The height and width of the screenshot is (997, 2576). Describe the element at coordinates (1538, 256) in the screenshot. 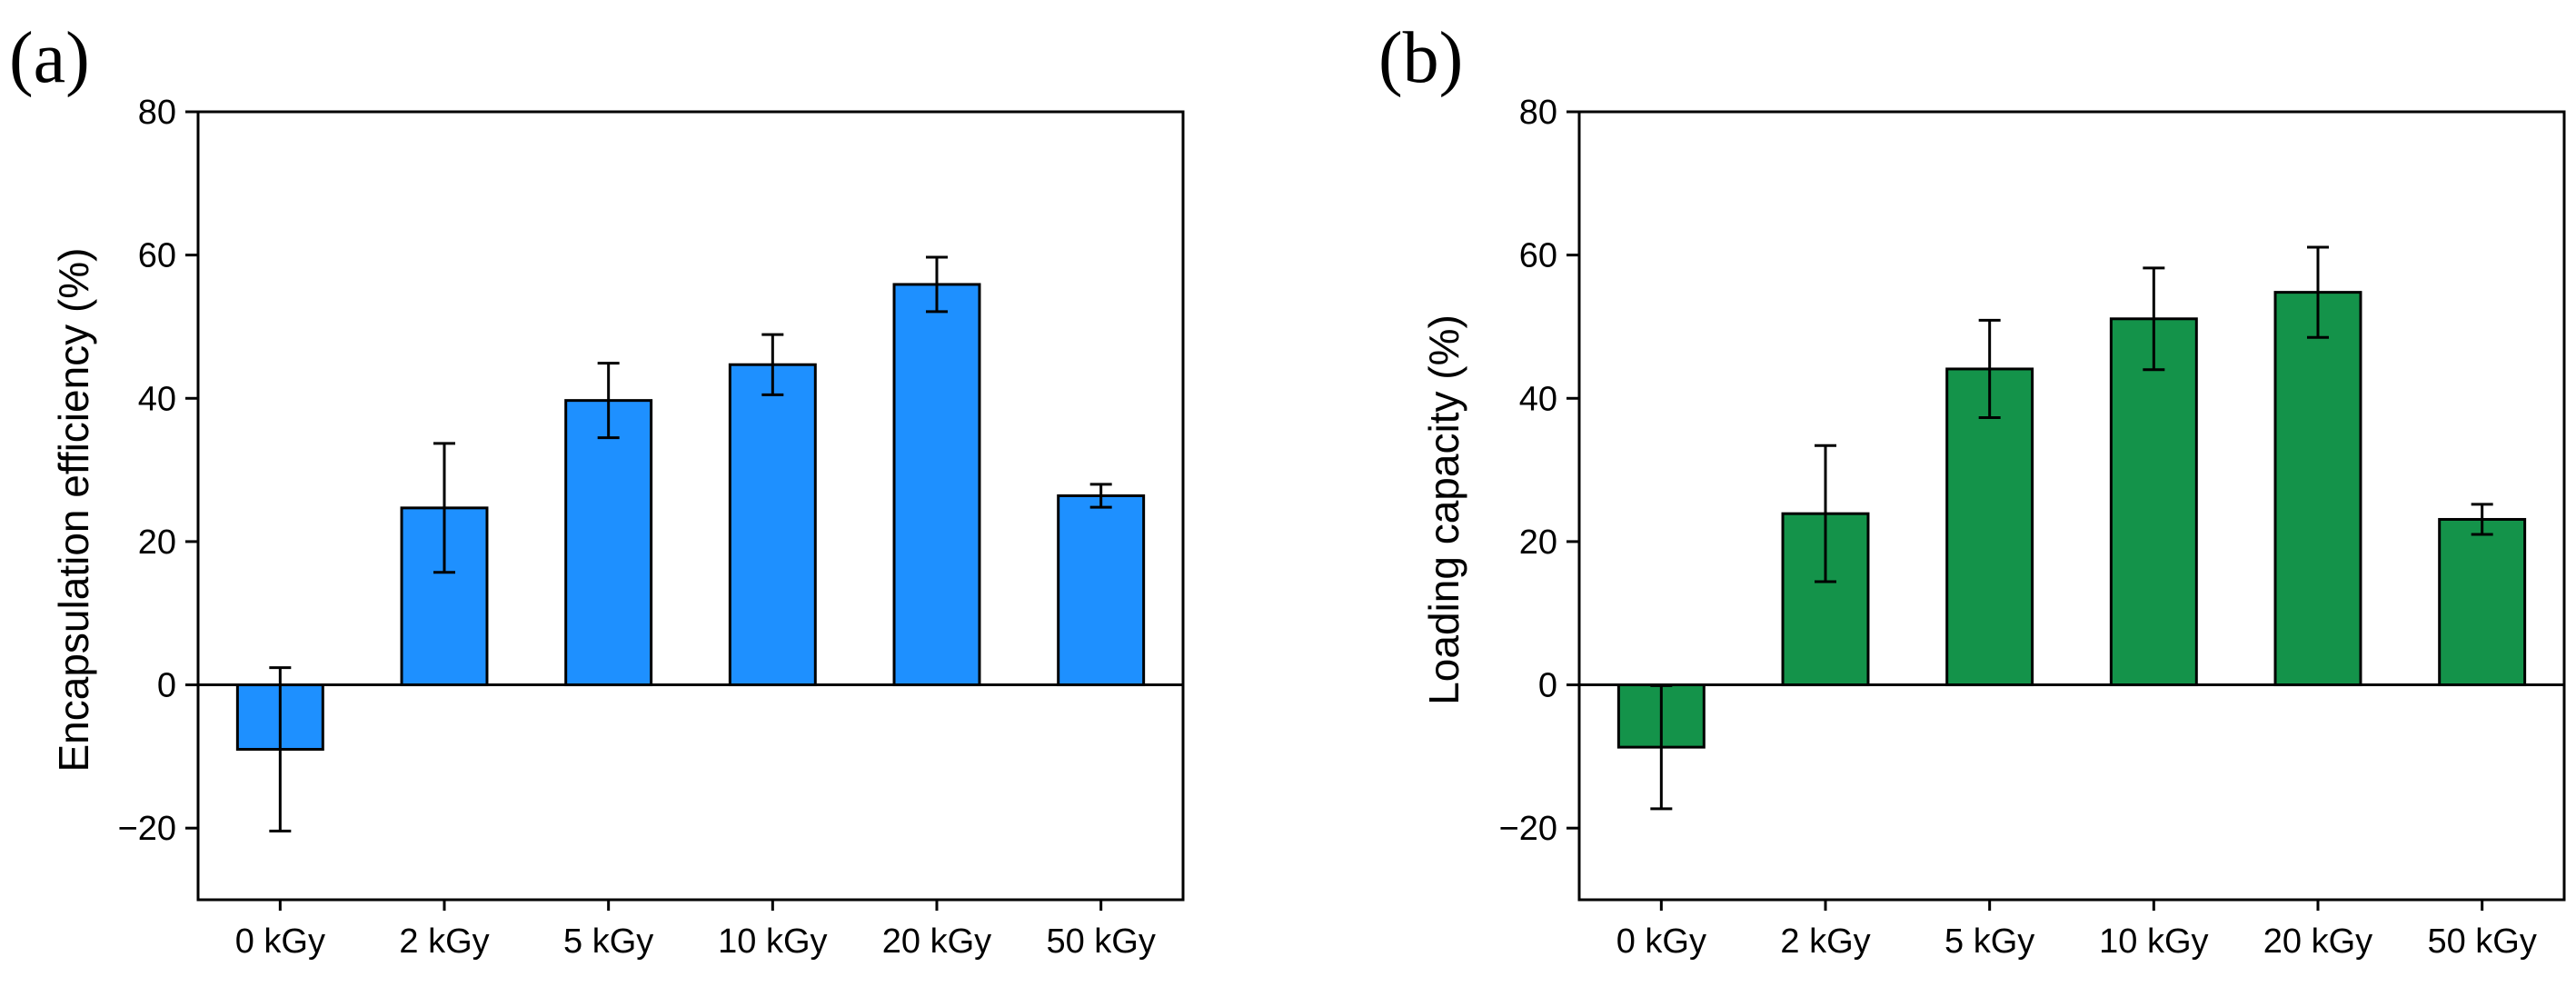

I see `panel-b-y-tick-label-4: 60` at that location.